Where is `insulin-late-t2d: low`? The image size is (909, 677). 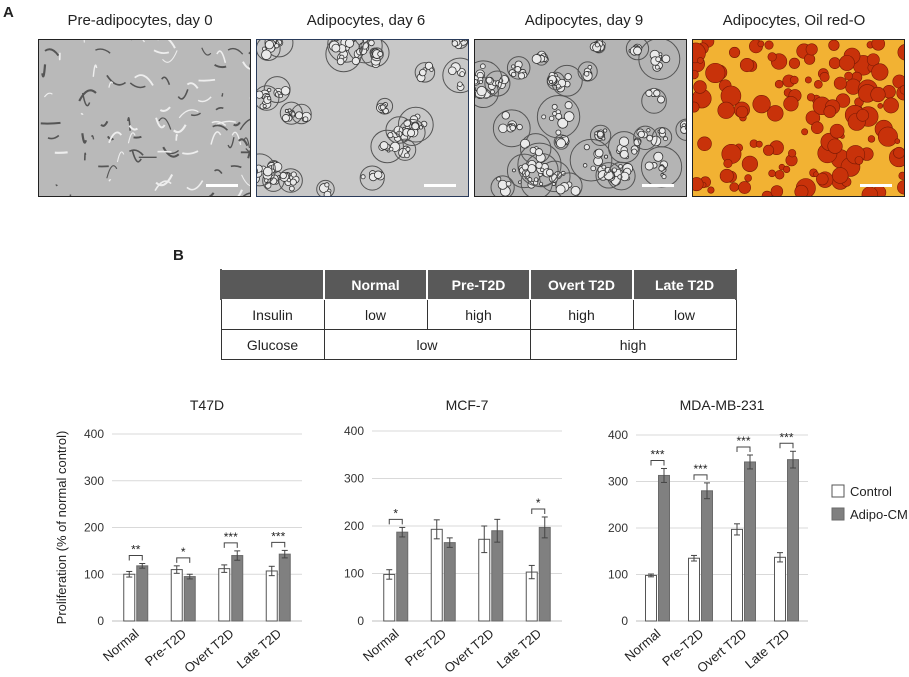
insulin-late-t2d: low is located at coordinates (684, 314).